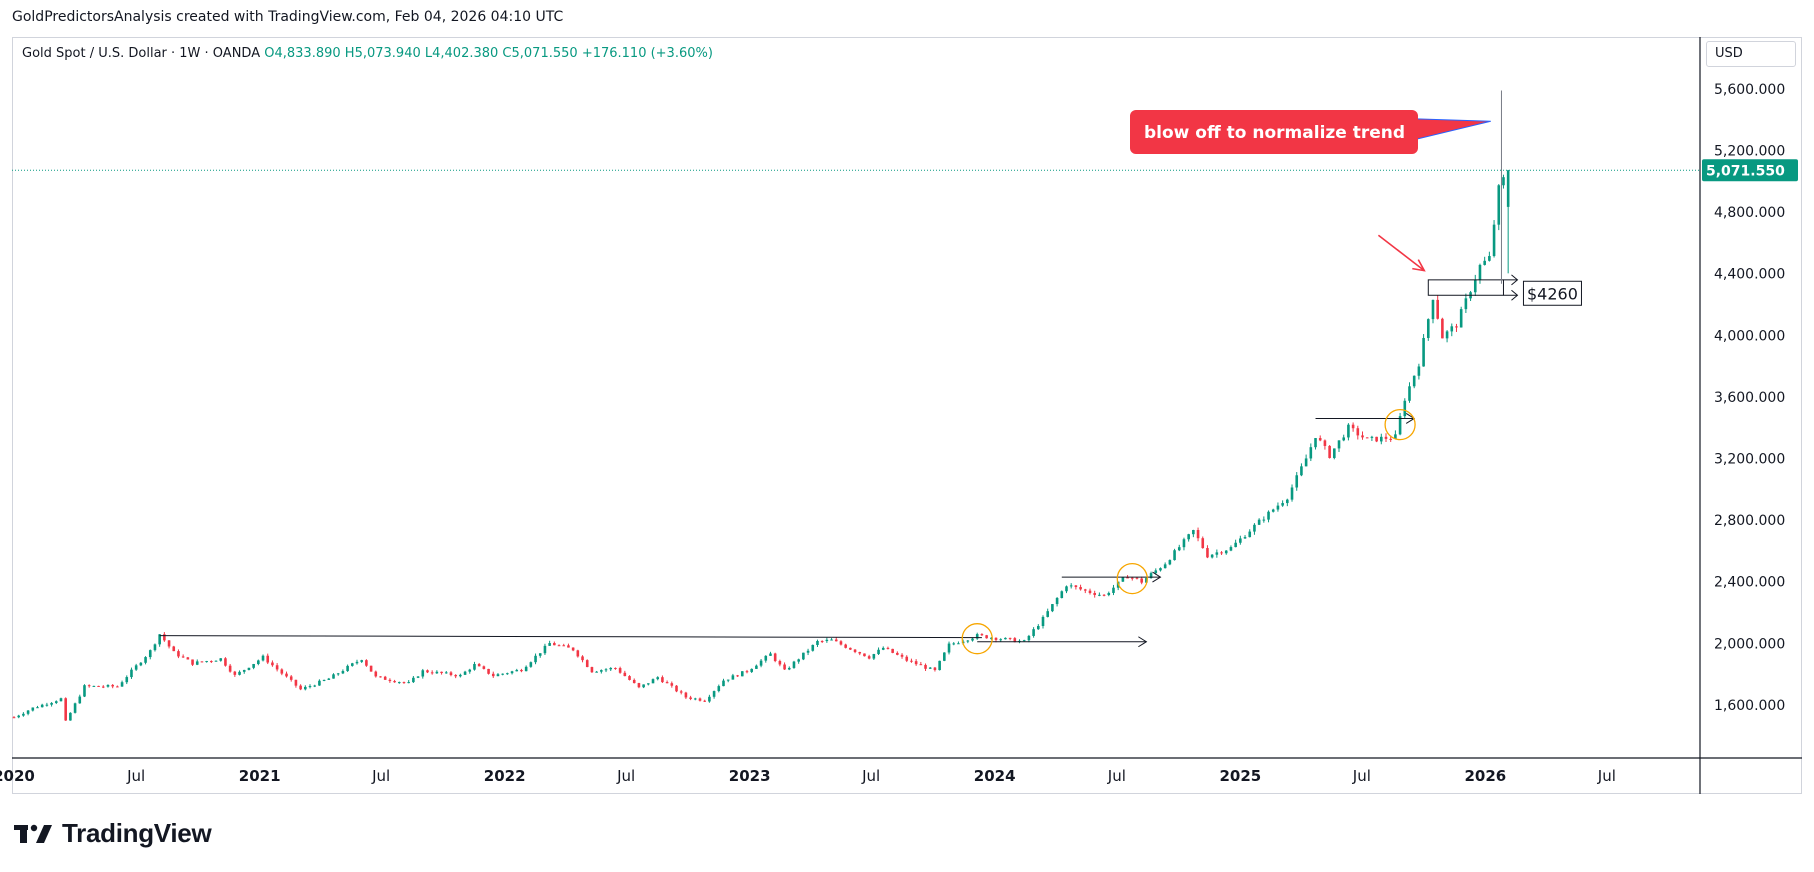 The height and width of the screenshot is (872, 1814). I want to click on level-label: $4260, so click(1552, 293).